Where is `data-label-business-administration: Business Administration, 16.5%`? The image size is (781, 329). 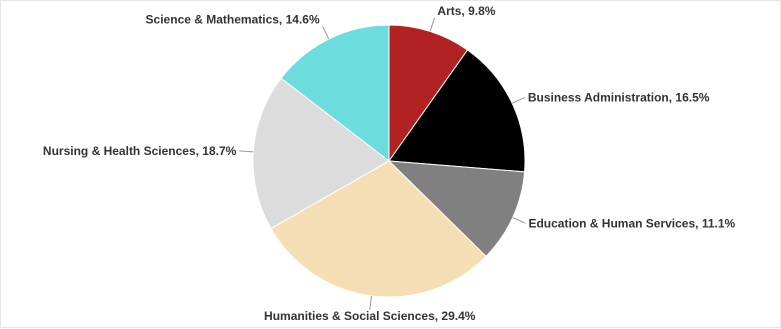
data-label-business-administration: Business Administration, 16.5% is located at coordinates (619, 97).